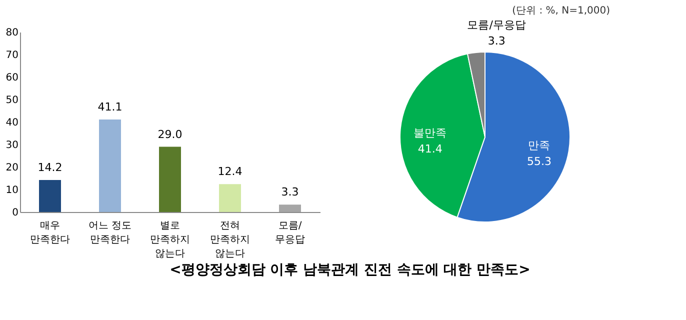 This screenshot has height=320, width=686. Describe the element at coordinates (230, 240) in the screenshot. I see `x-tick-label: 전혀 만족하지 않는다` at that location.